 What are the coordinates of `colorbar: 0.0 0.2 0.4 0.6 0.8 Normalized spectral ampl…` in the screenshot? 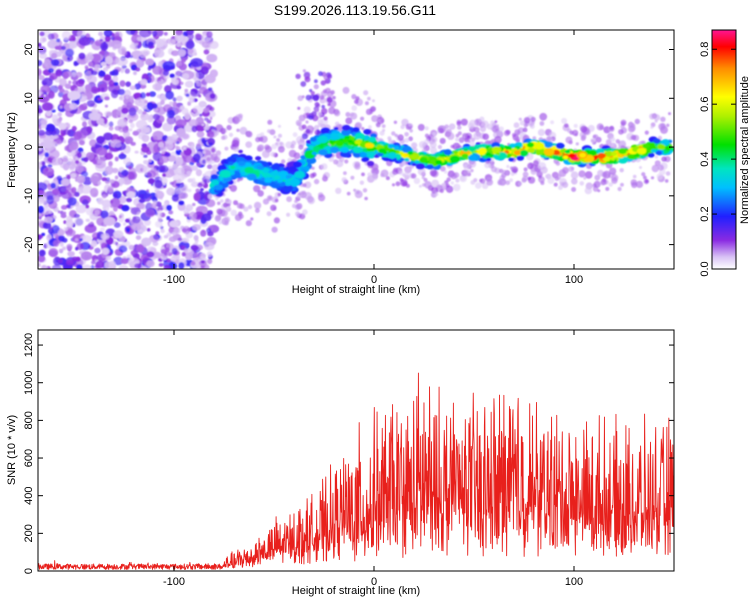 It's located at (724, 153).